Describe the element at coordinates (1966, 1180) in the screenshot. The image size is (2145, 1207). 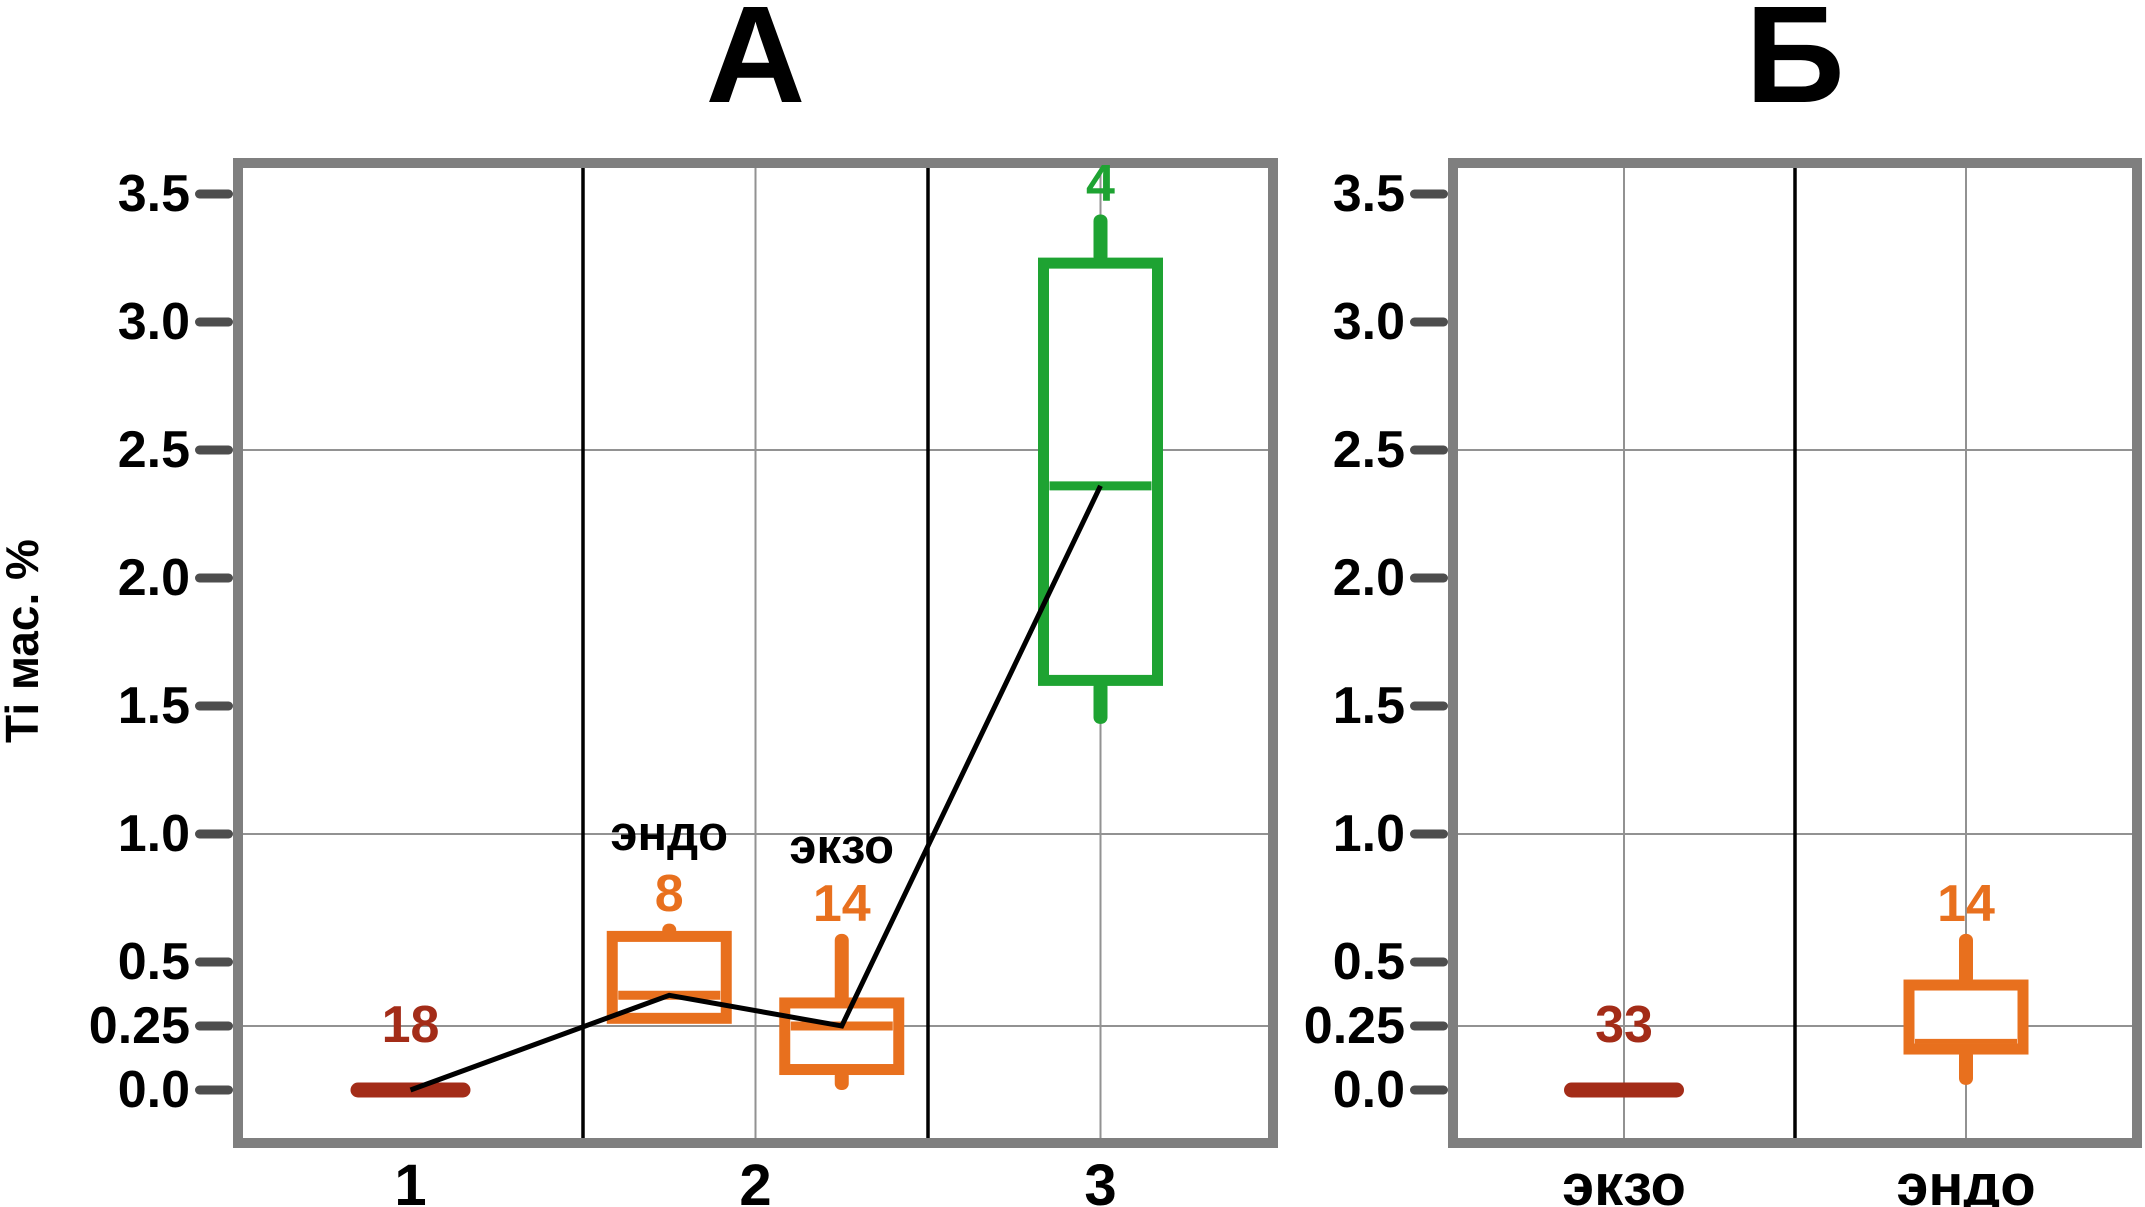
I see `x-tick-label: эндо` at that location.